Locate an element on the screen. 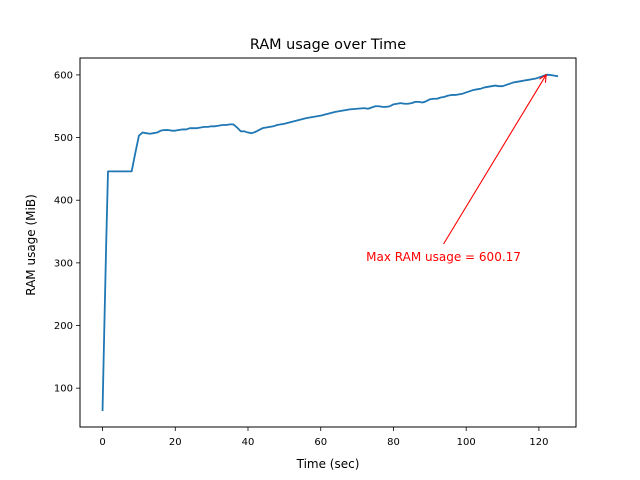 This screenshot has height=480, width=640. annotation-arrow-line is located at coordinates (495, 159).